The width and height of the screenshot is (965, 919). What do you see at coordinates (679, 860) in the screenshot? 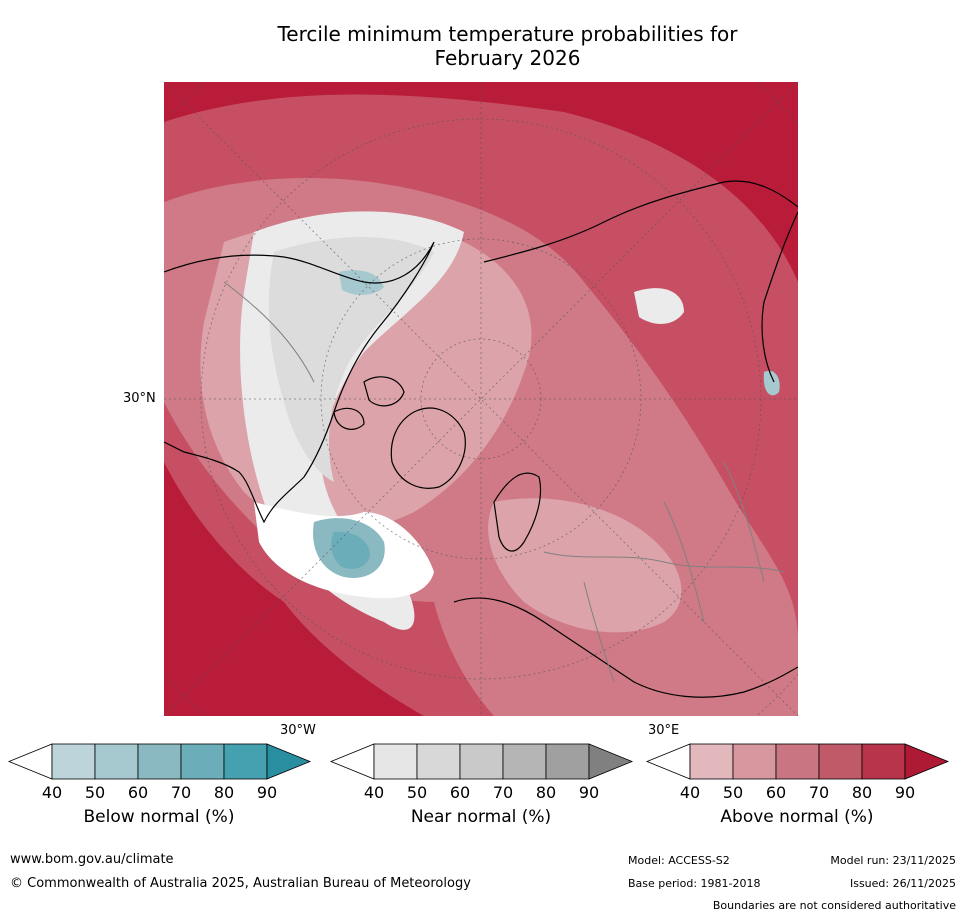
I see `footer-model: Model: ACCESS-S2` at bounding box center [679, 860].